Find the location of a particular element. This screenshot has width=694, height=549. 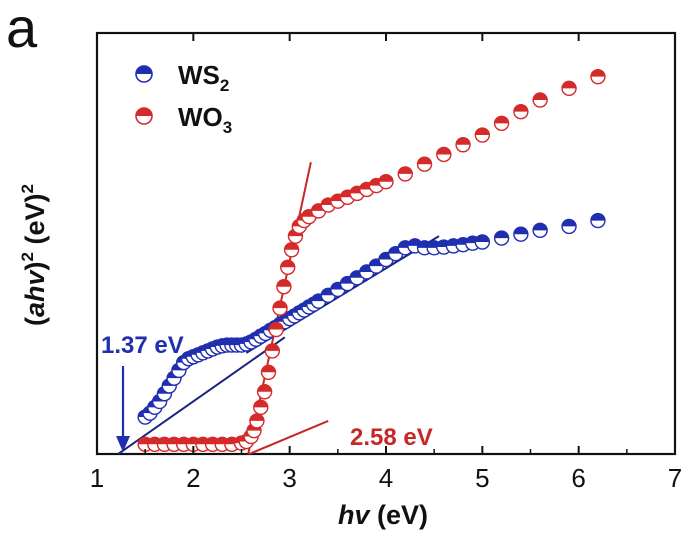

x-axis-label: hv (eV) is located at coordinates (383, 515).